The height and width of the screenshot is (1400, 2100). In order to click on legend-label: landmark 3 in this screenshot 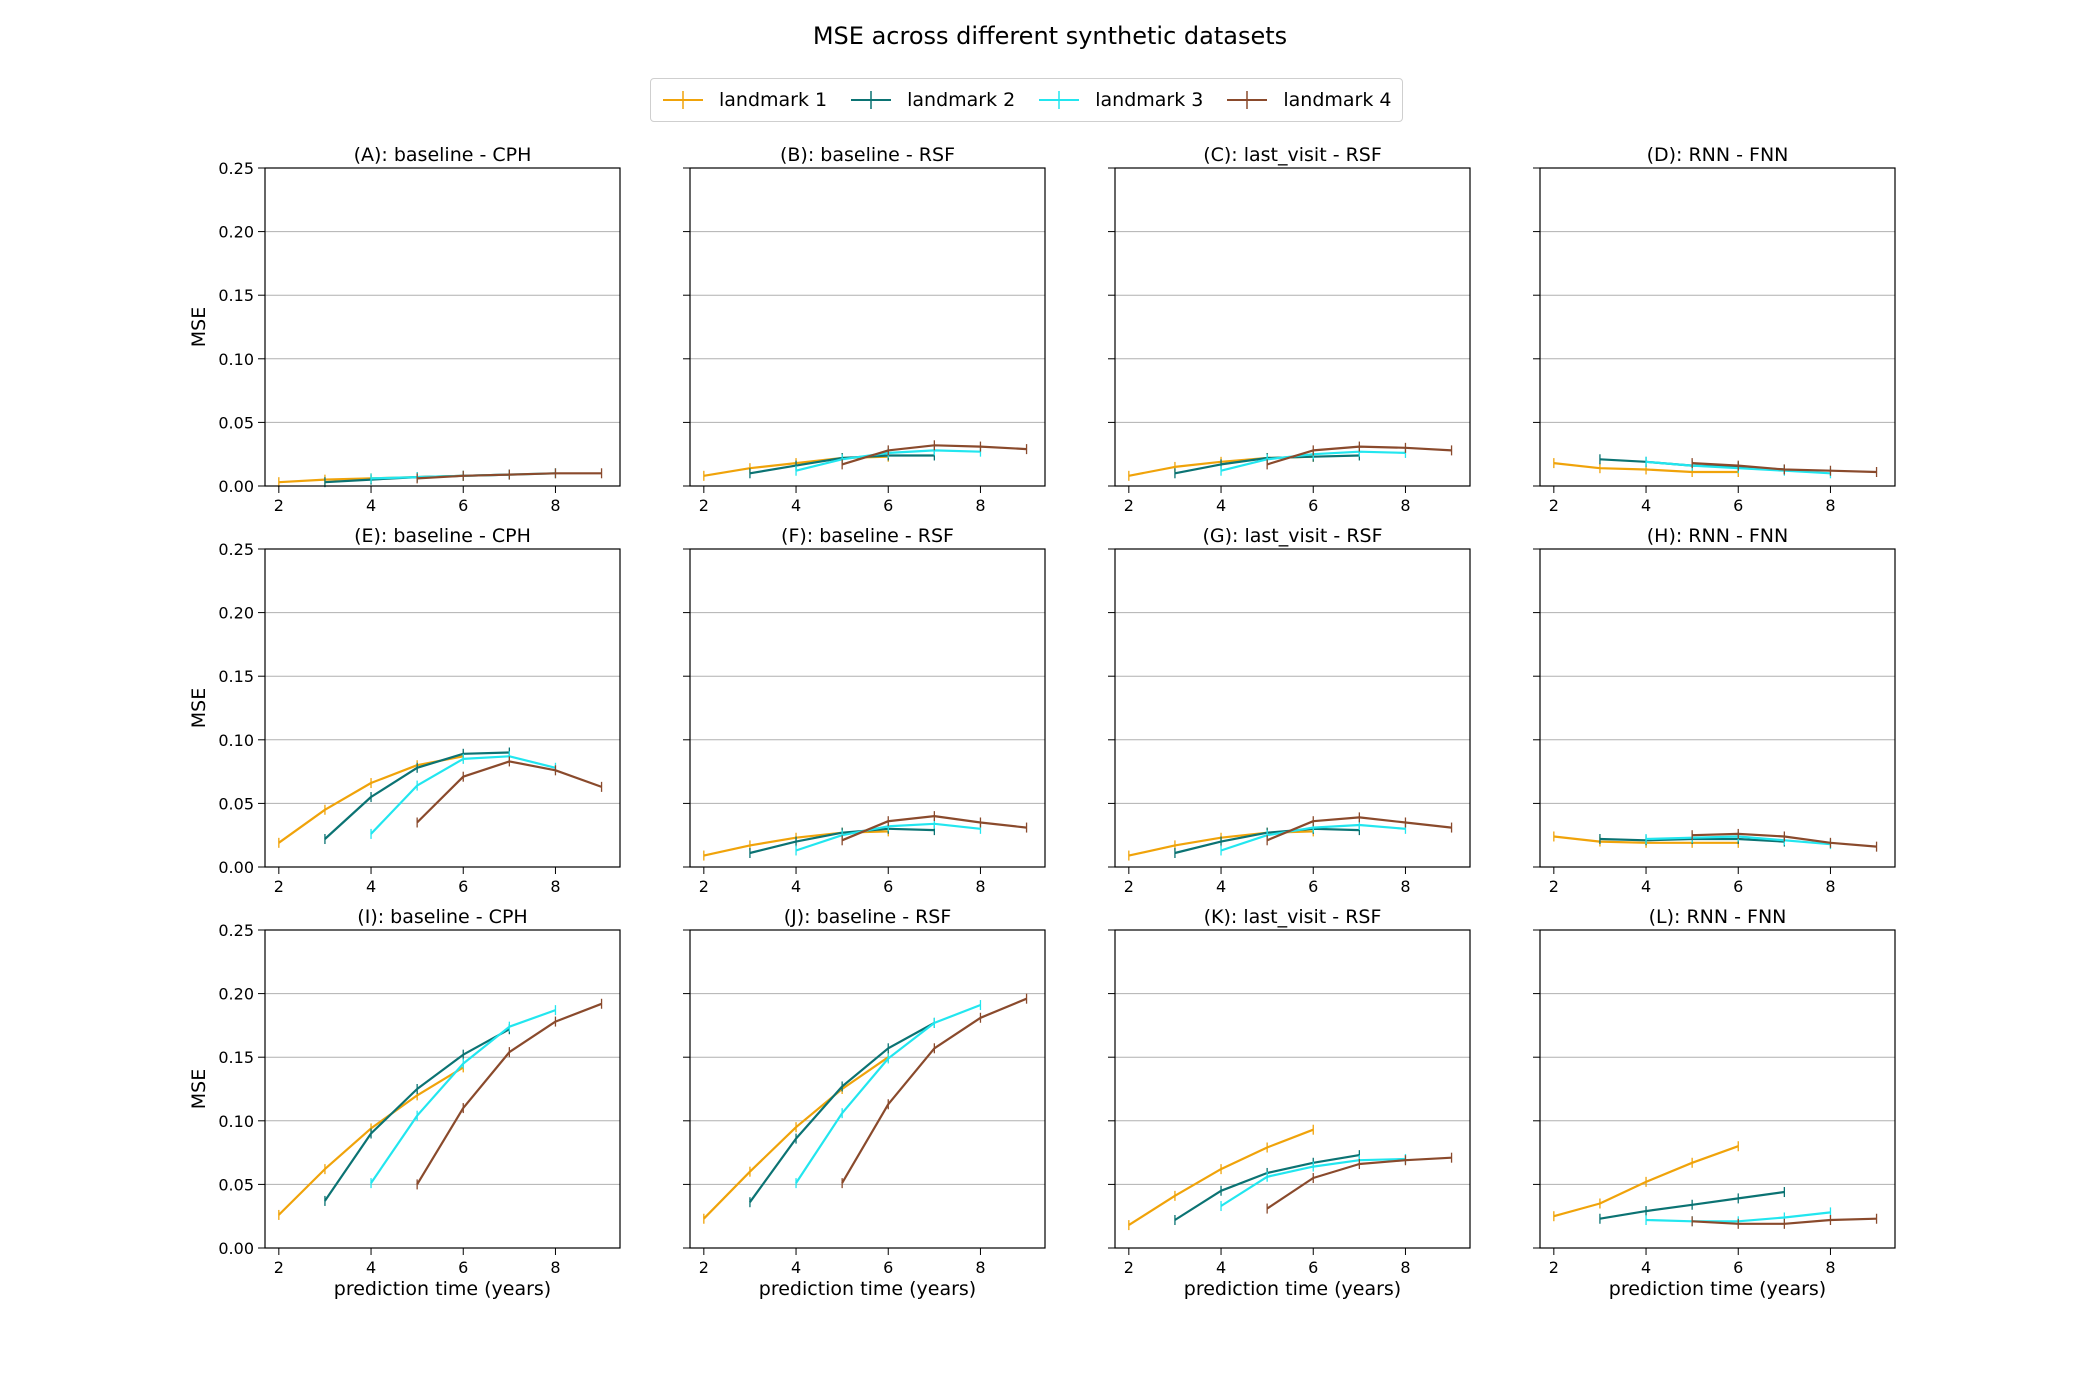, I will do `click(1149, 100)`.